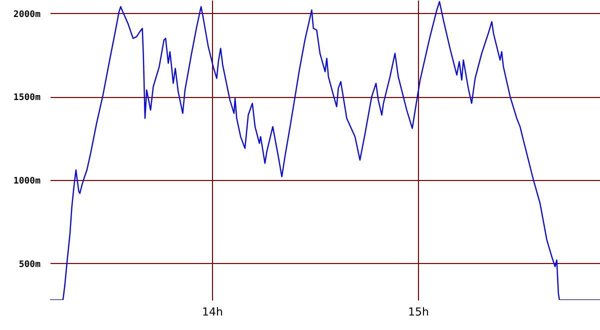 The width and height of the screenshot is (600, 330). I want to click on y-tick-label: 1500m, so click(27, 98).